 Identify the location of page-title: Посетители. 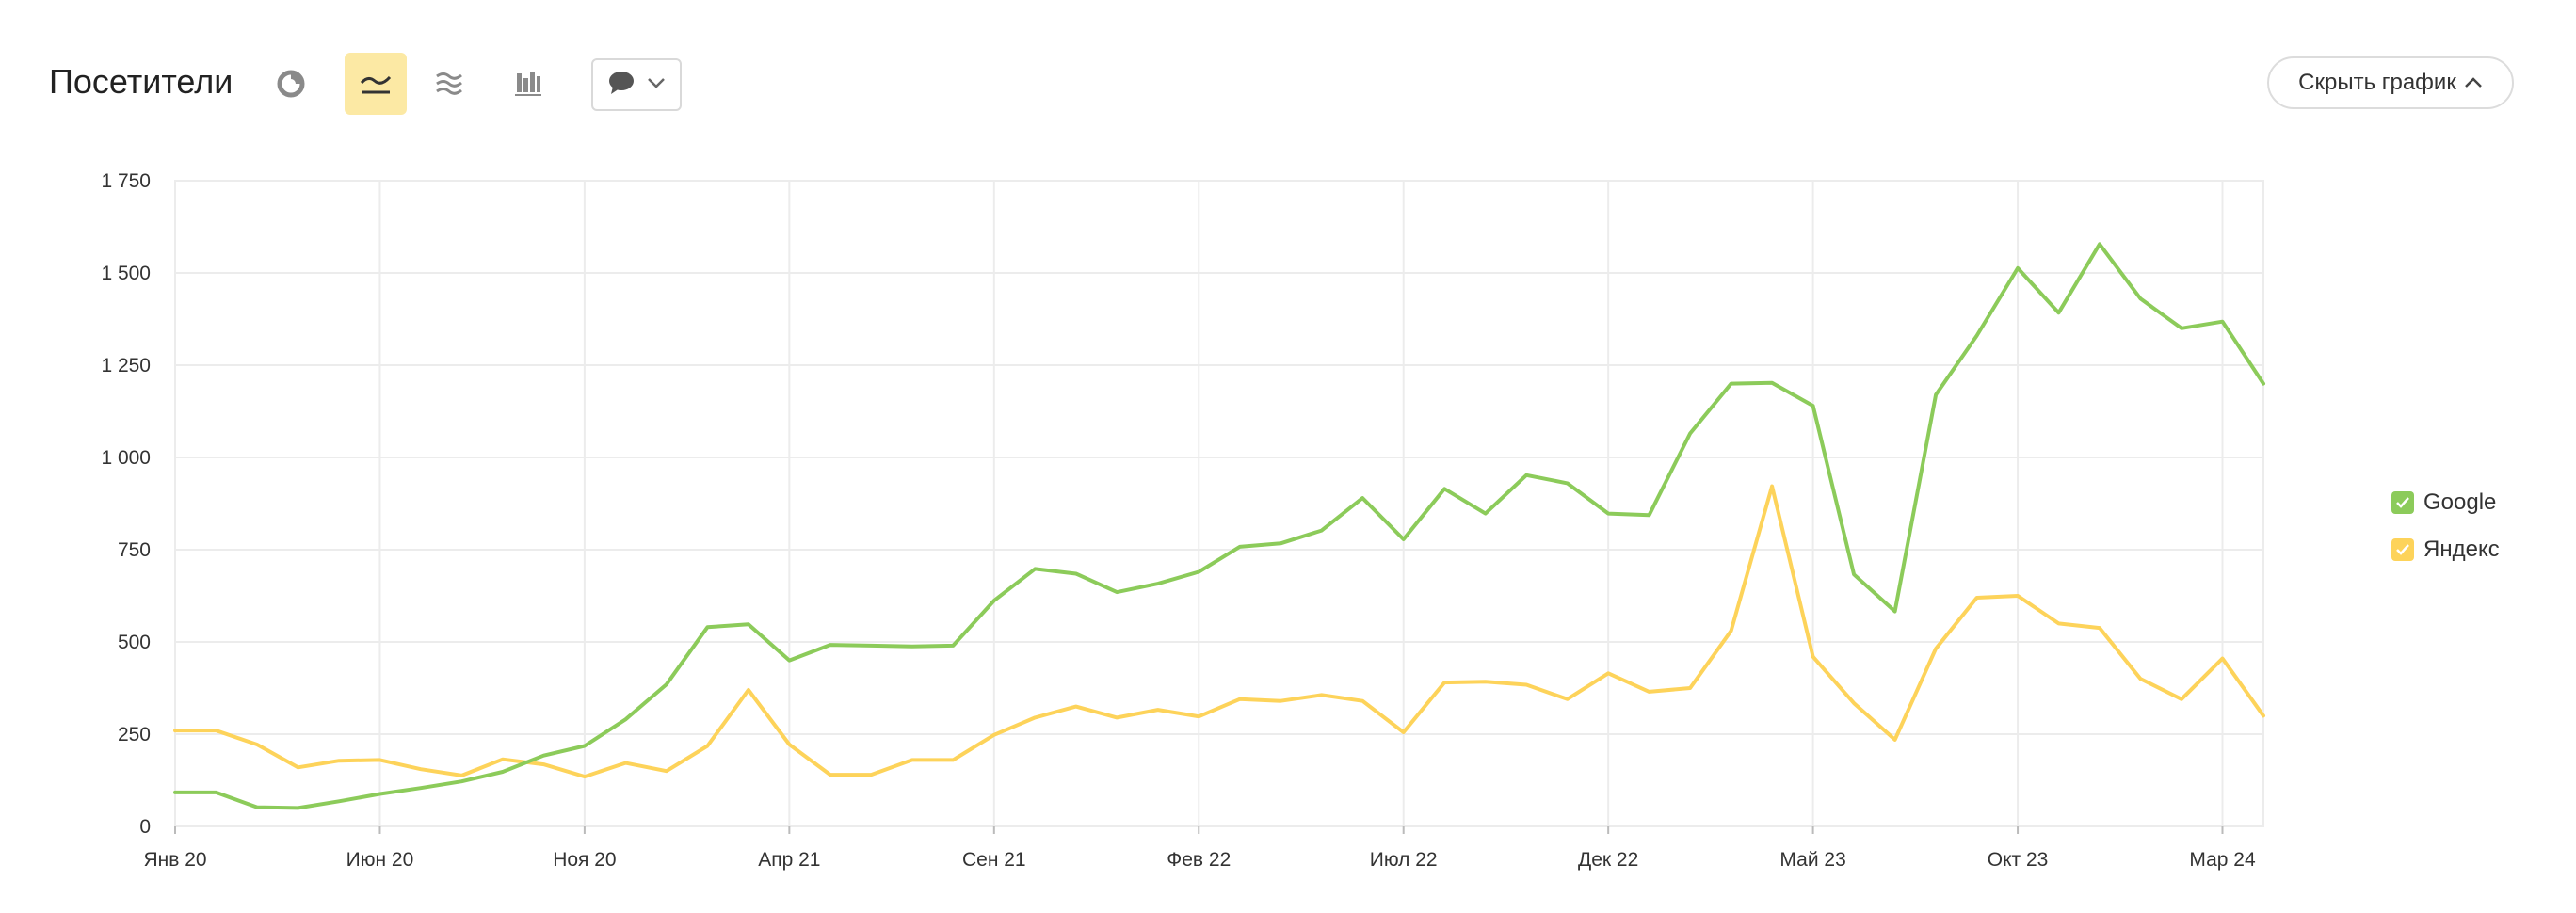
(141, 81).